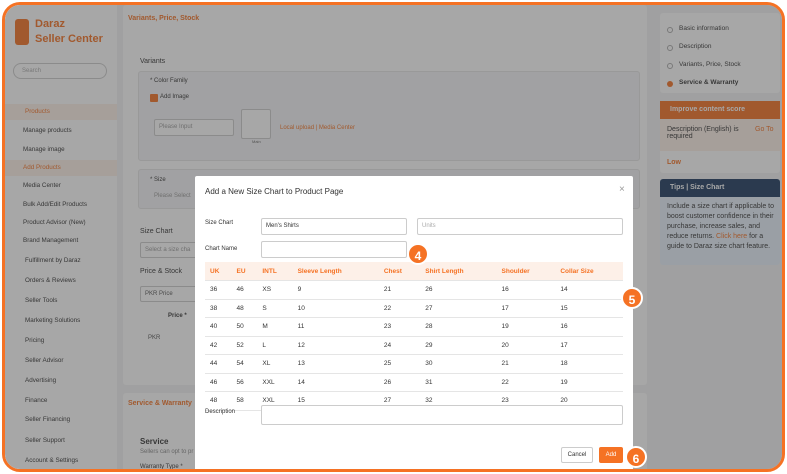 This screenshot has height=474, width=787. I want to click on menu-item: Pricing, so click(35, 340).